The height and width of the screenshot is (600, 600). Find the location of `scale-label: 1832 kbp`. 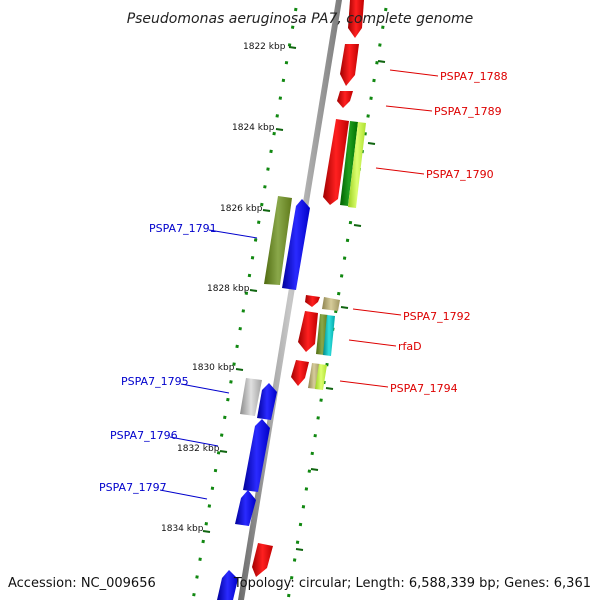

scale-label: 1832 kbp is located at coordinates (198, 449).